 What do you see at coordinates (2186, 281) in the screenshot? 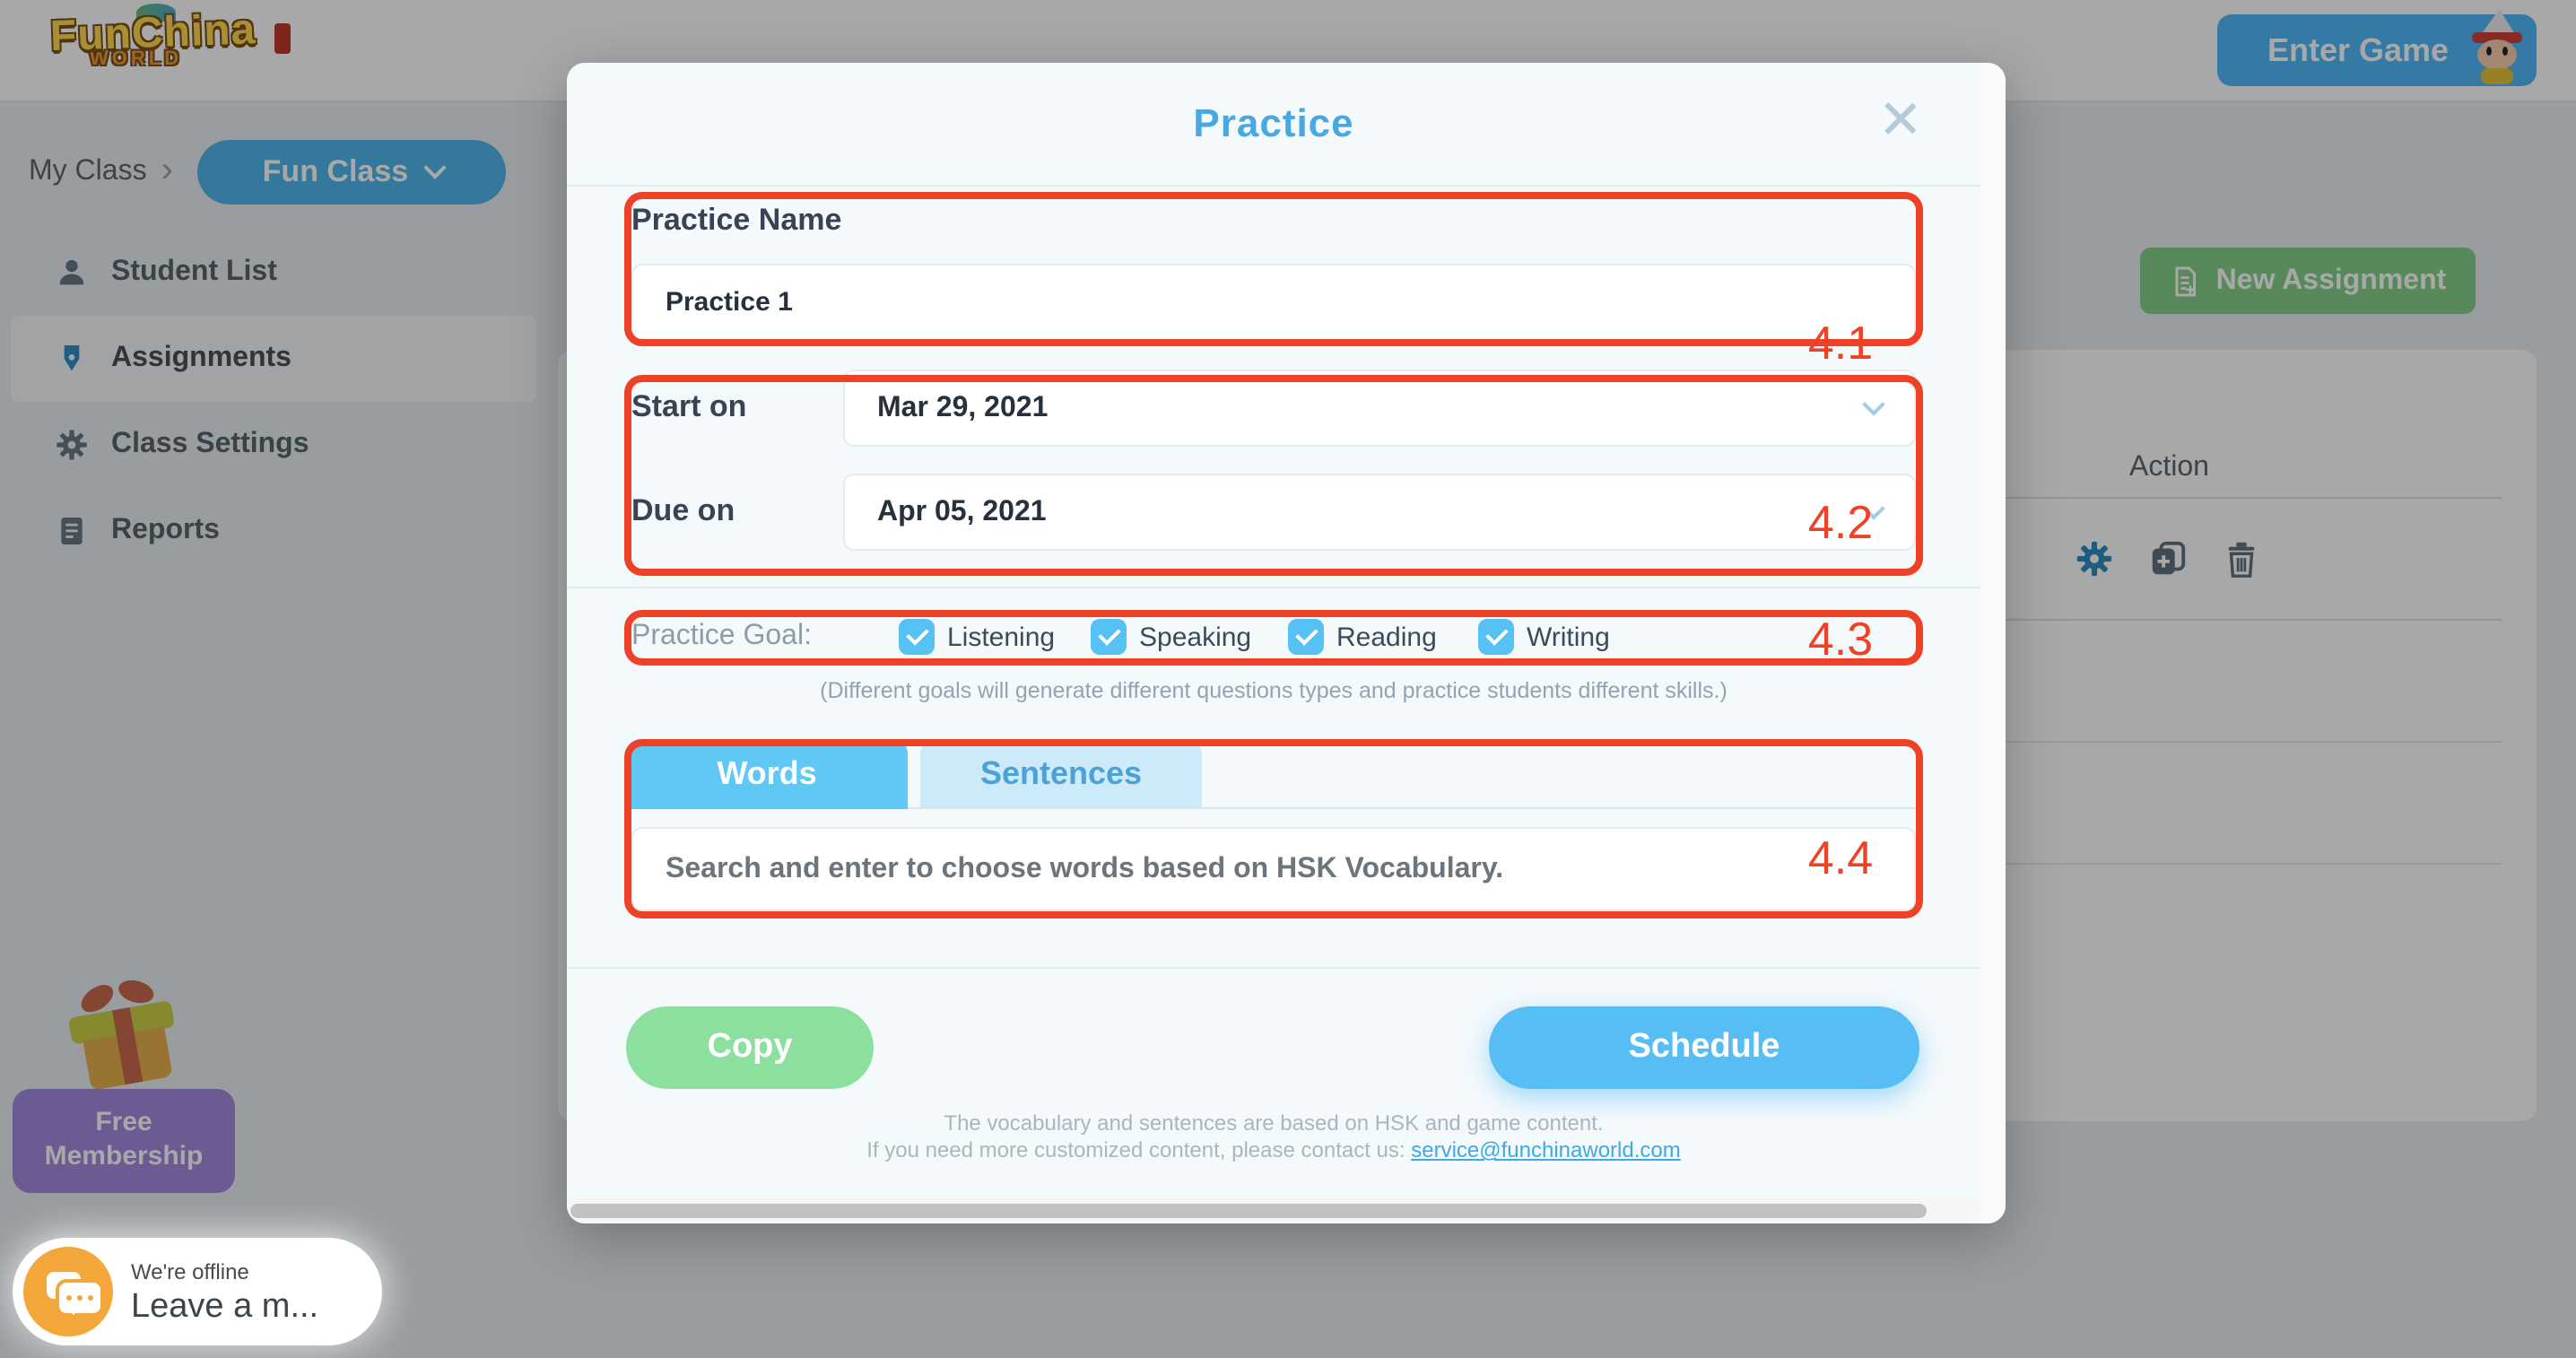
I see `document-plus-icon` at bounding box center [2186, 281].